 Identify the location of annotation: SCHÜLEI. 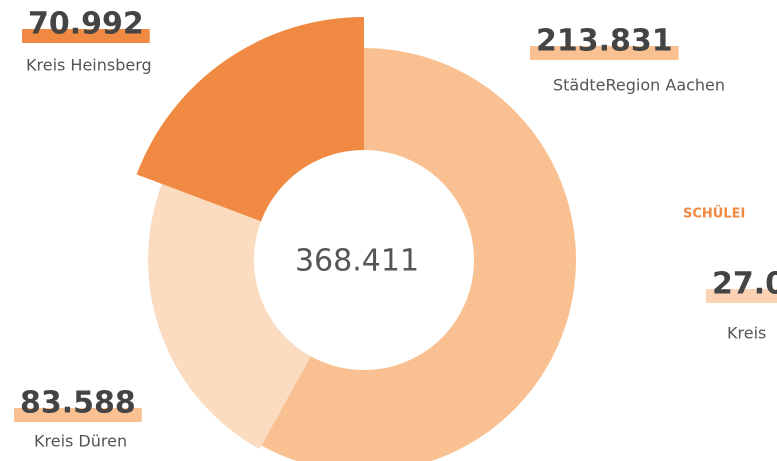
(714, 214).